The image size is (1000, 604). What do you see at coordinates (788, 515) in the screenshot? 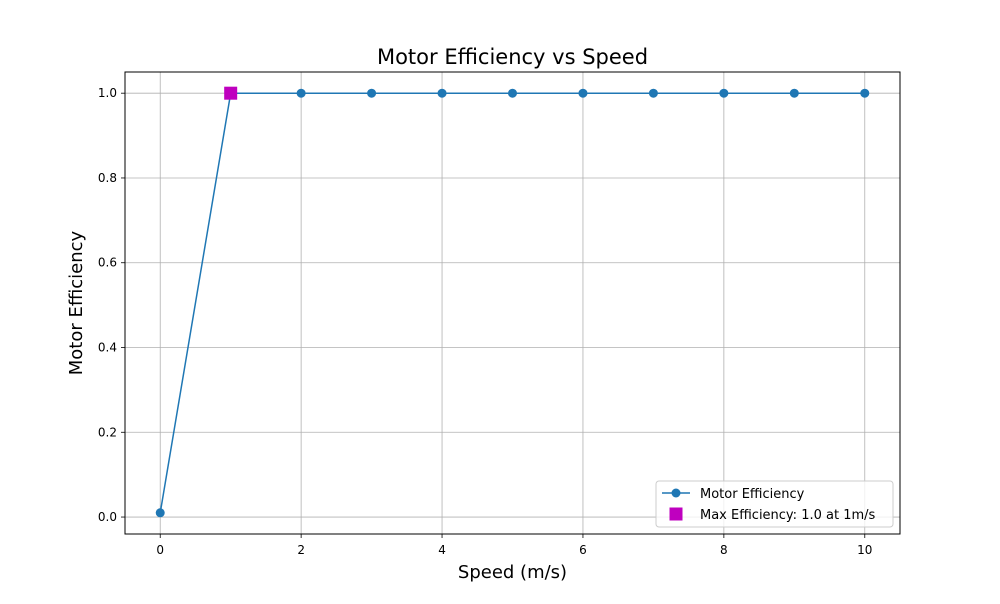
I see `legend-label-max-efficiency: Max Efficiency: 1.0 at 1m/s` at bounding box center [788, 515].